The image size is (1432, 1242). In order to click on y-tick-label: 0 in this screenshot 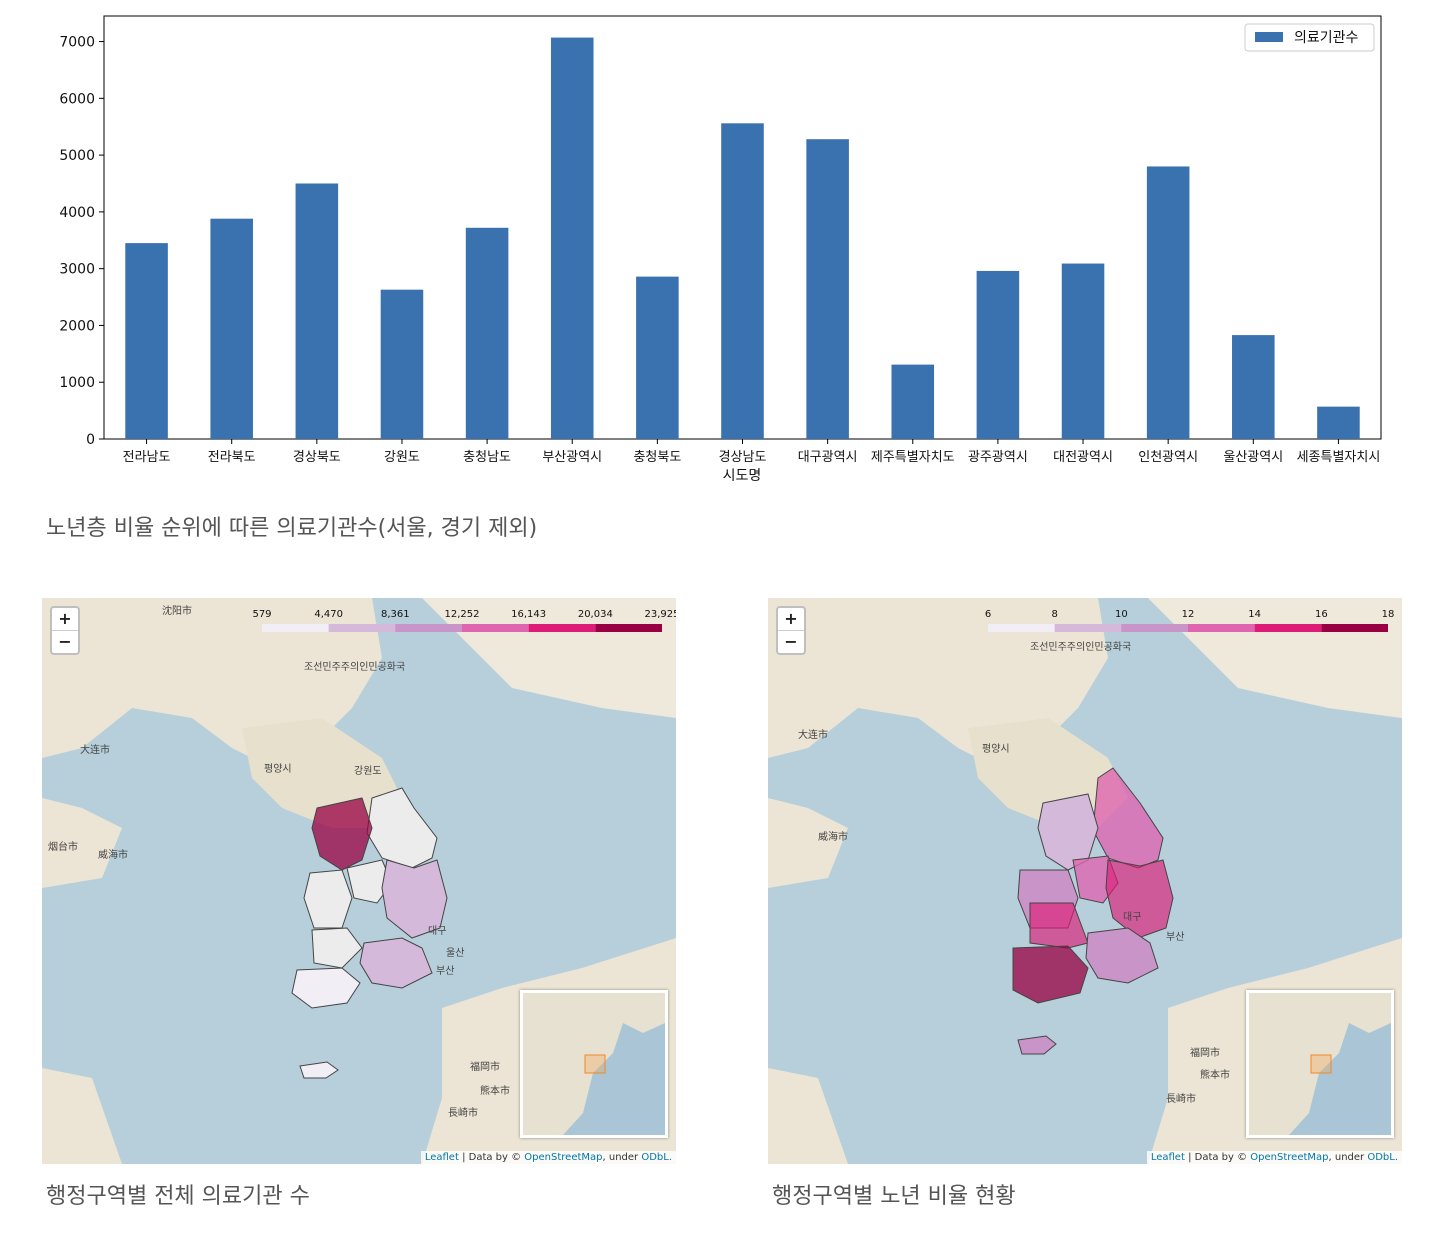, I will do `click(90, 440)`.